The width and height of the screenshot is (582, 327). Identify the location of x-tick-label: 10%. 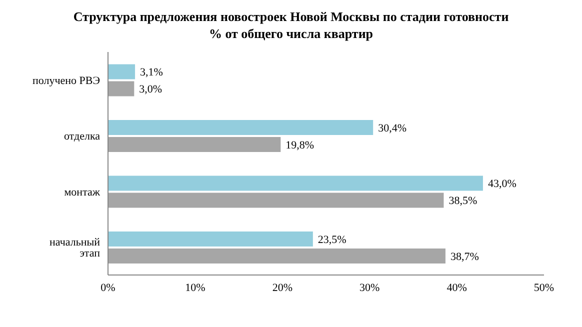
(195, 288).